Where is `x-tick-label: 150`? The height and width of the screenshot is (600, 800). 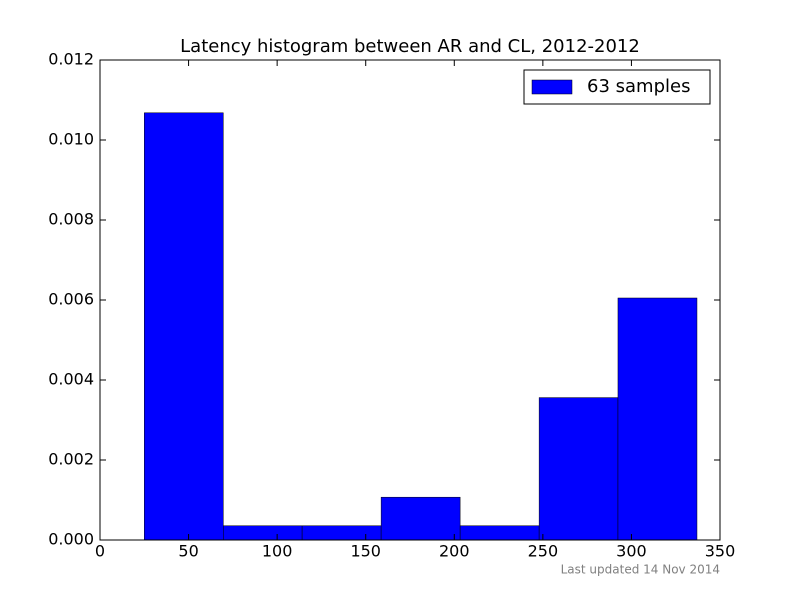
x-tick-label: 150 is located at coordinates (365, 551).